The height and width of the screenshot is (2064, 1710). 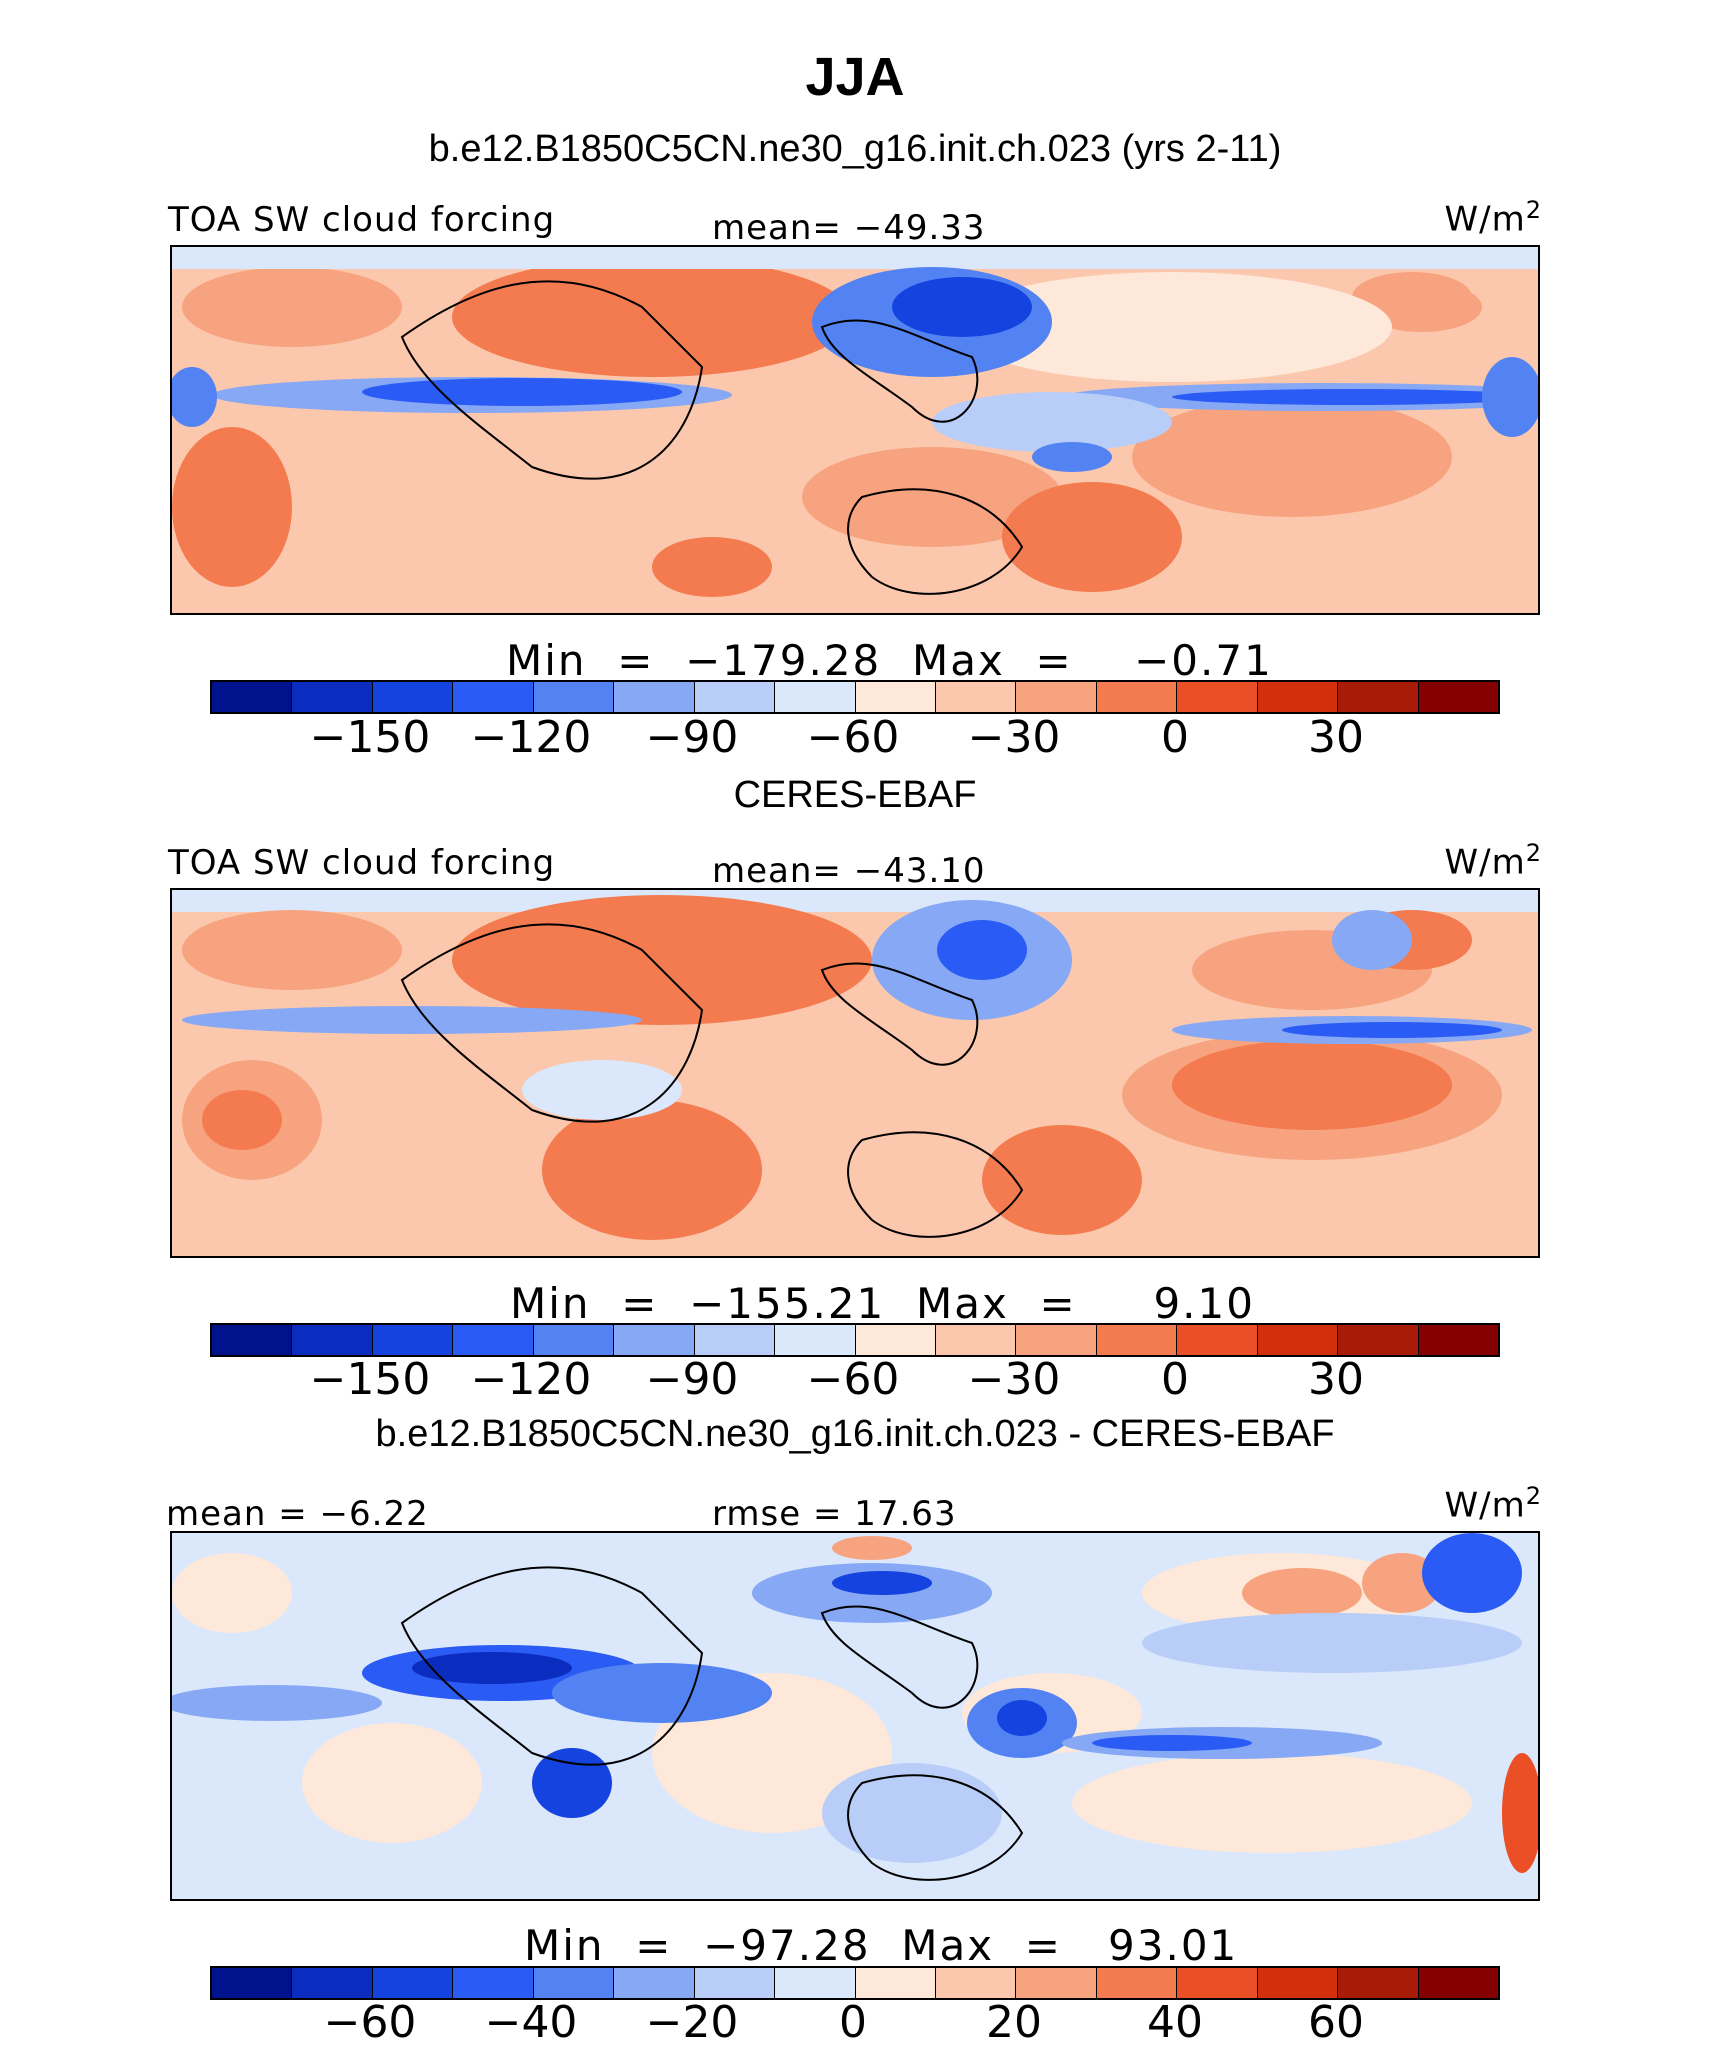 What do you see at coordinates (855, 430) in the screenshot?
I see `panel-1-map` at bounding box center [855, 430].